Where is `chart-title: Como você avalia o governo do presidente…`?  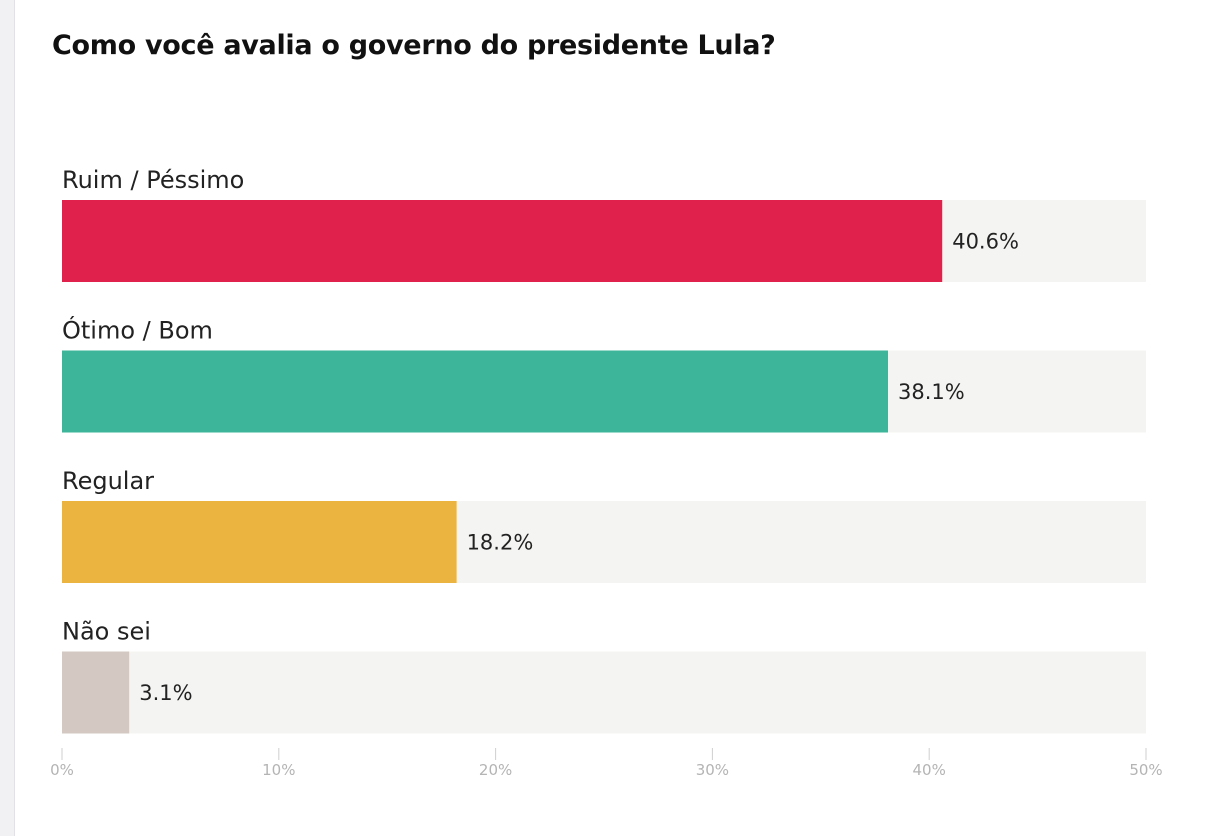 chart-title: Como você avalia o governo do presidente… is located at coordinates (414, 45).